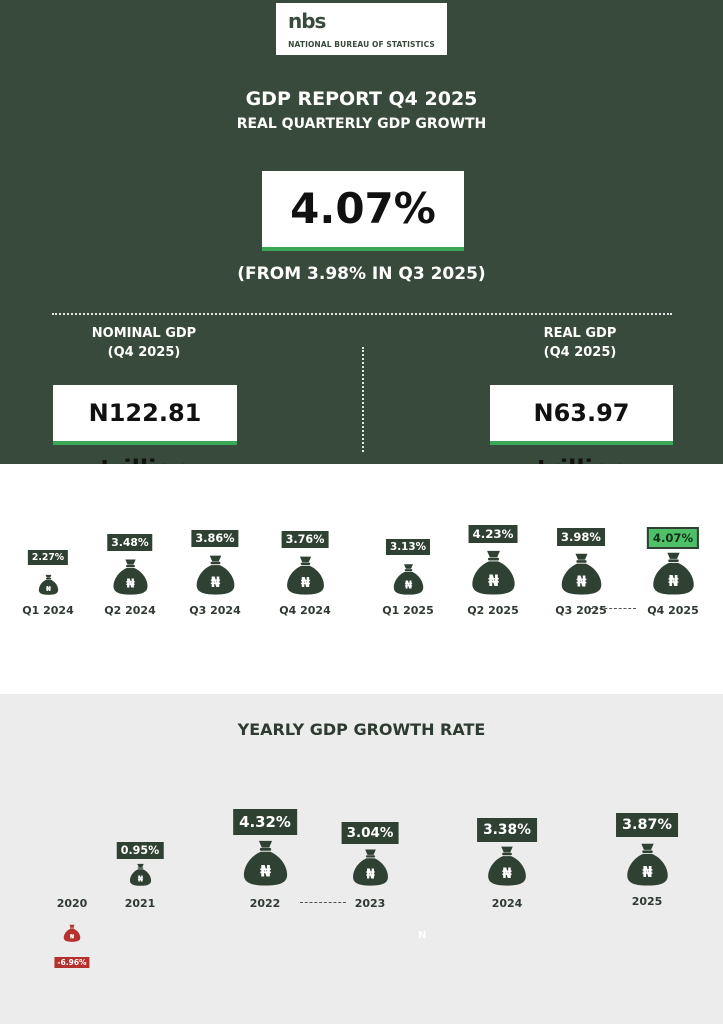 The image size is (723, 1024). I want to click on year-category-label: 2021, so click(140, 903).